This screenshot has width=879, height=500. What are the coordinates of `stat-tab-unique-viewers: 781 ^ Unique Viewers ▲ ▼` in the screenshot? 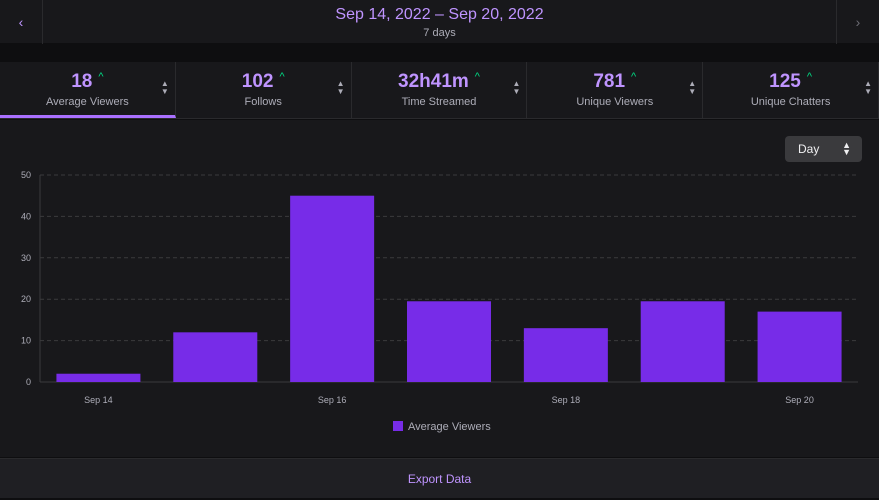 It's located at (615, 90).